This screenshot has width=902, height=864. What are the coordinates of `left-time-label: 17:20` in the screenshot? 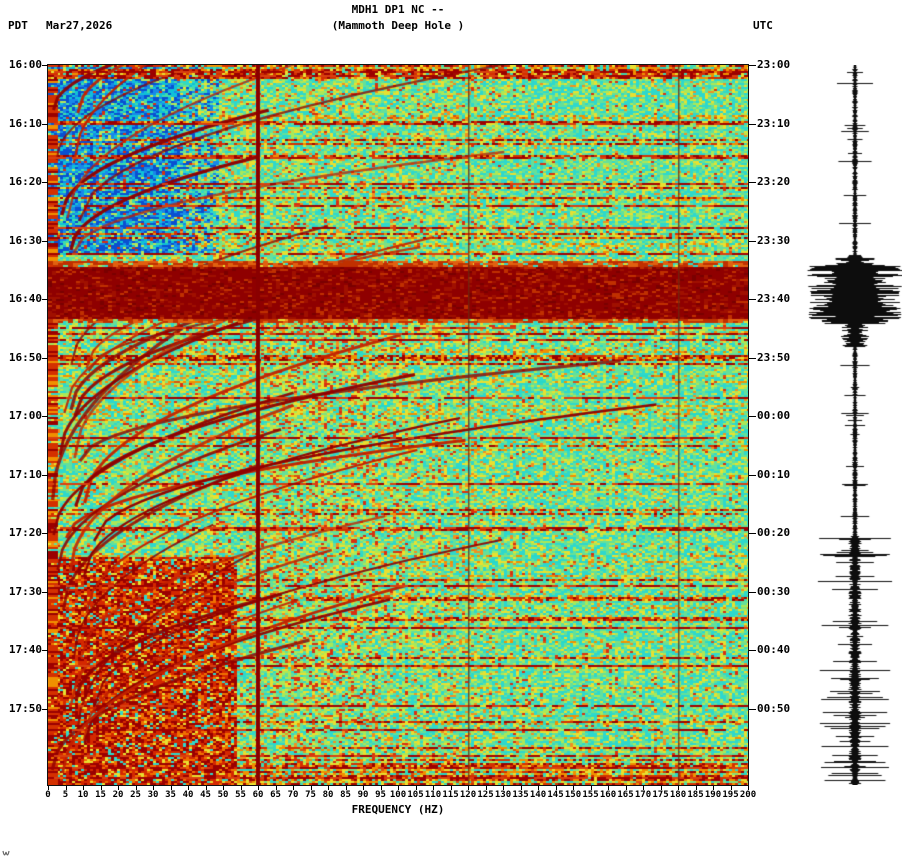 It's located at (25, 532).